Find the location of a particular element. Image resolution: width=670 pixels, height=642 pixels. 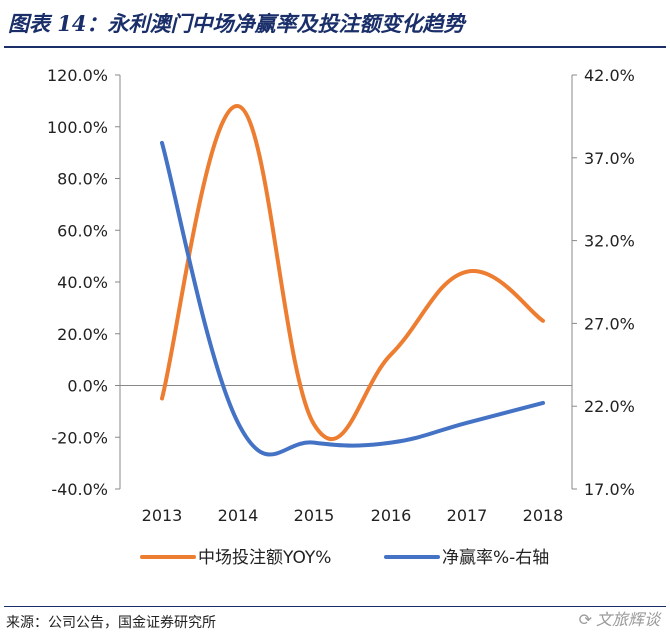

watermark: ⟳ 文旅辉谈 is located at coordinates (619, 618).